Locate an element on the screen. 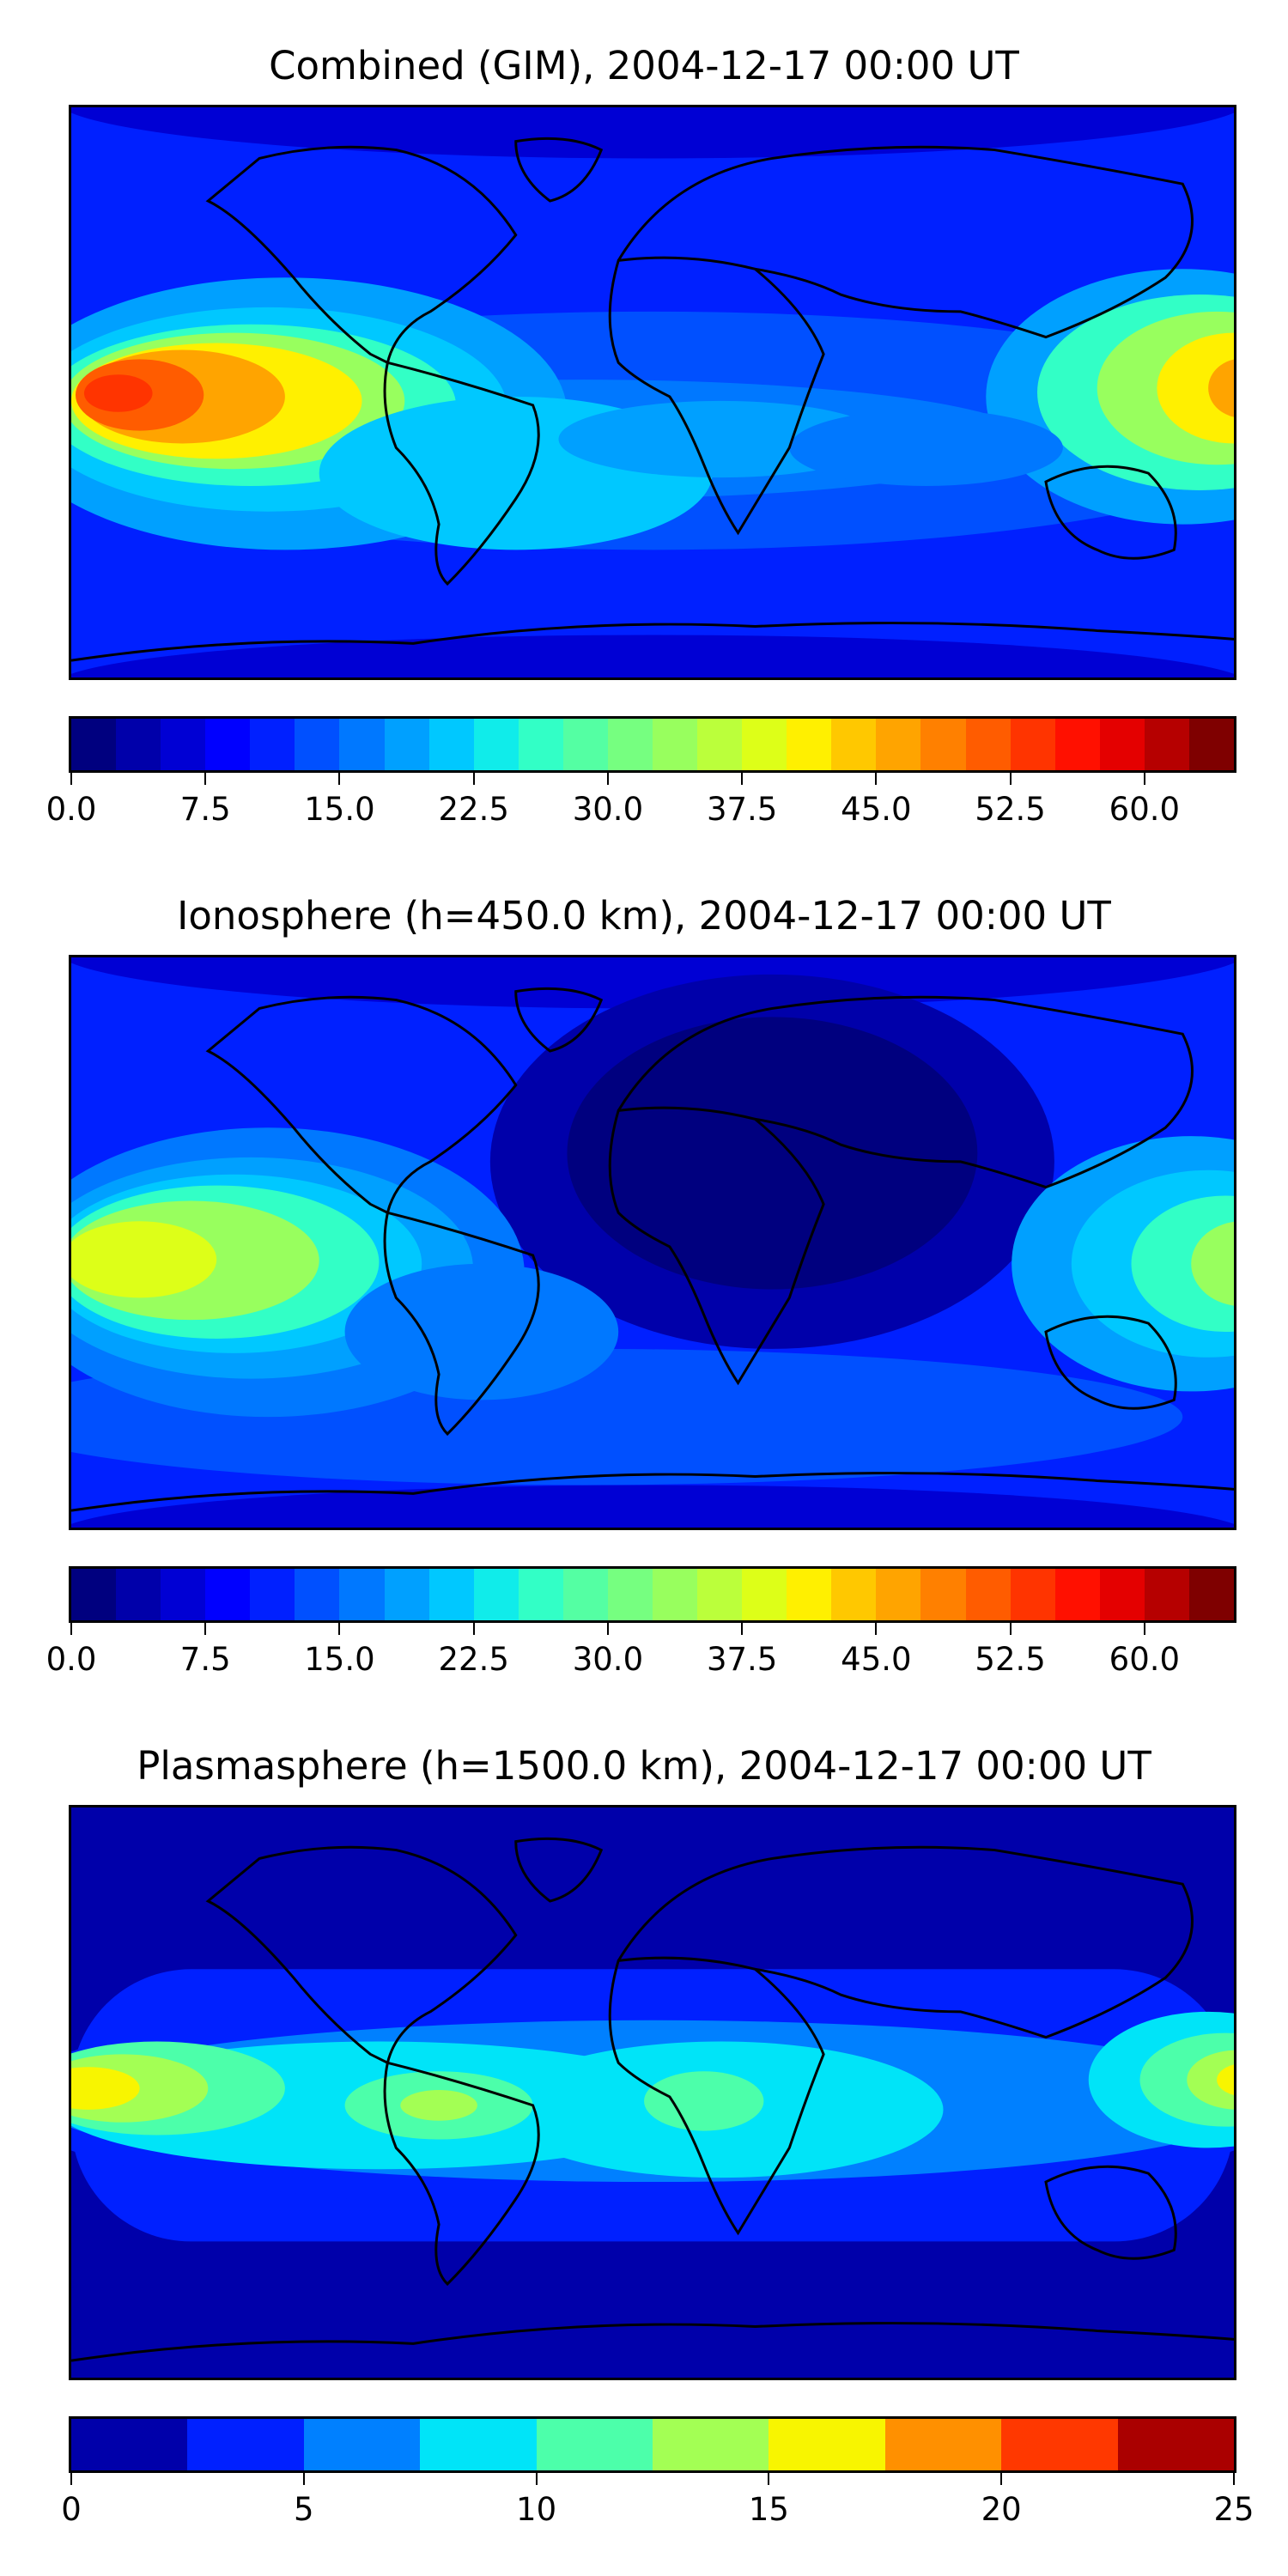  colorbar-combined is located at coordinates (652, 744).